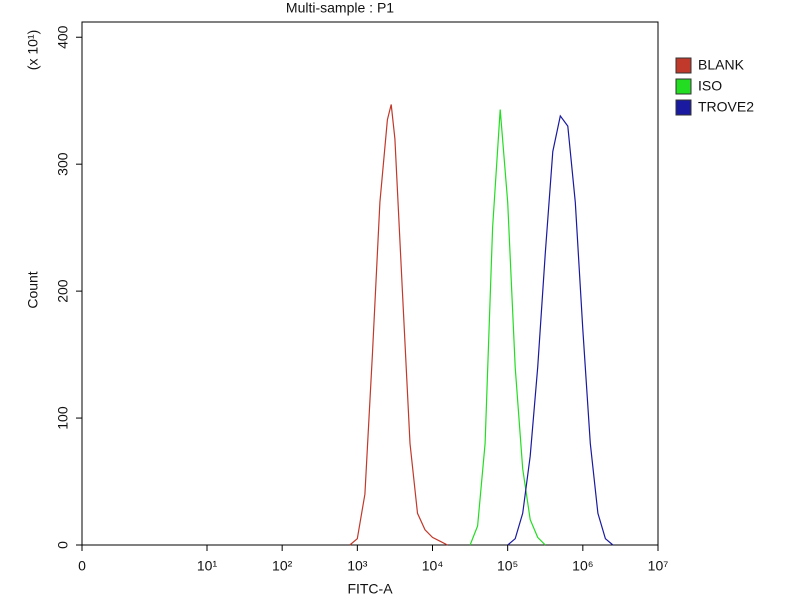  What do you see at coordinates (721, 65) in the screenshot?
I see `legend-label: BLANK` at bounding box center [721, 65].